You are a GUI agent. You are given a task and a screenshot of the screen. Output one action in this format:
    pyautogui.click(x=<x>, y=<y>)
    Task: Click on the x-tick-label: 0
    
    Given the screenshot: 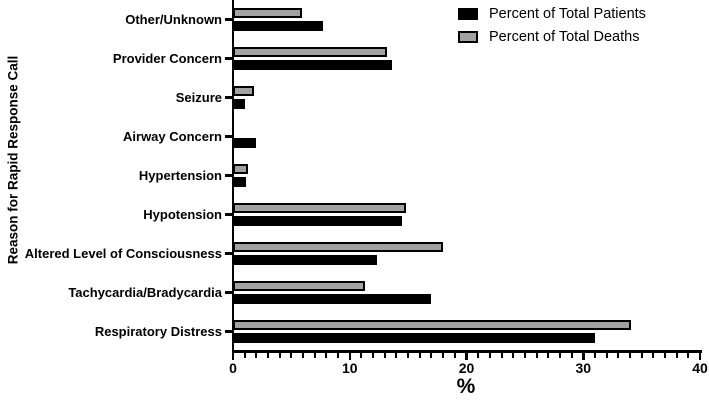 What is the action you would take?
    pyautogui.click(x=233, y=368)
    